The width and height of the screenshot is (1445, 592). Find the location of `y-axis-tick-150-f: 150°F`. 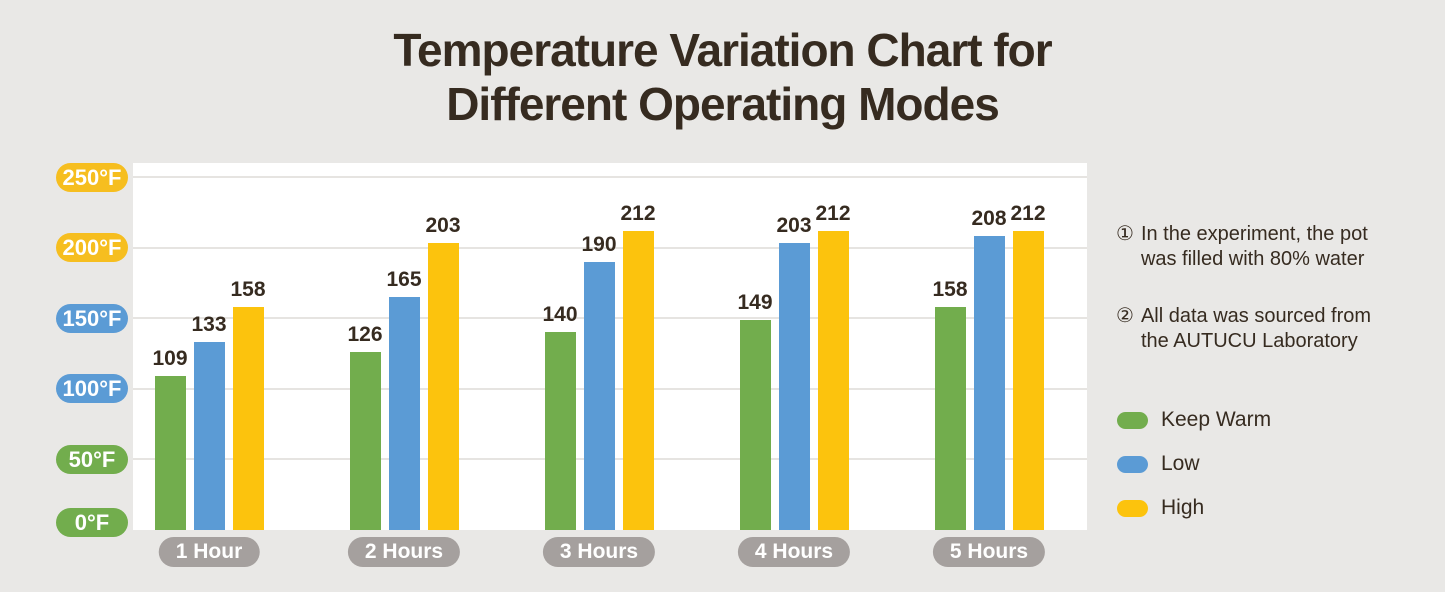

y-axis-tick-150-f: 150°F is located at coordinates (92, 318).